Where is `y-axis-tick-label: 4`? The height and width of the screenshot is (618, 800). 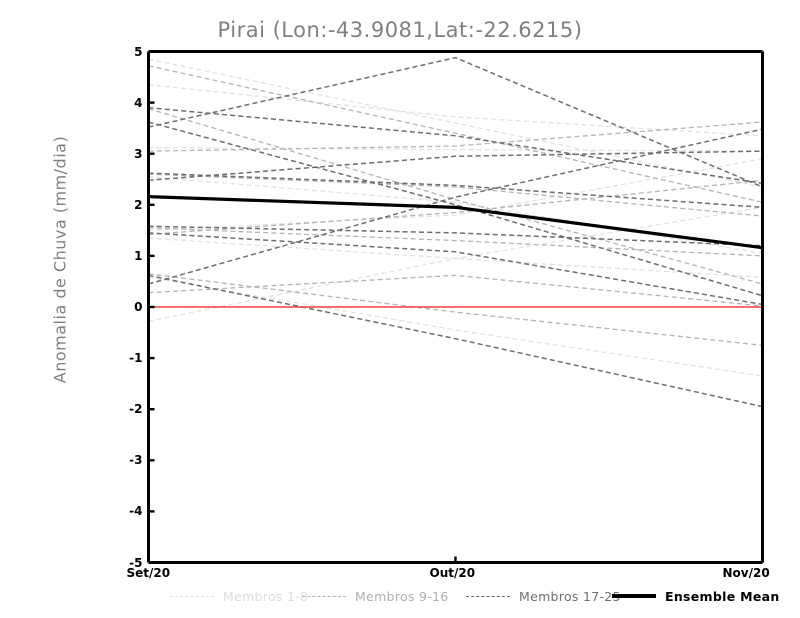 y-axis-tick-label: 4 is located at coordinates (138, 102).